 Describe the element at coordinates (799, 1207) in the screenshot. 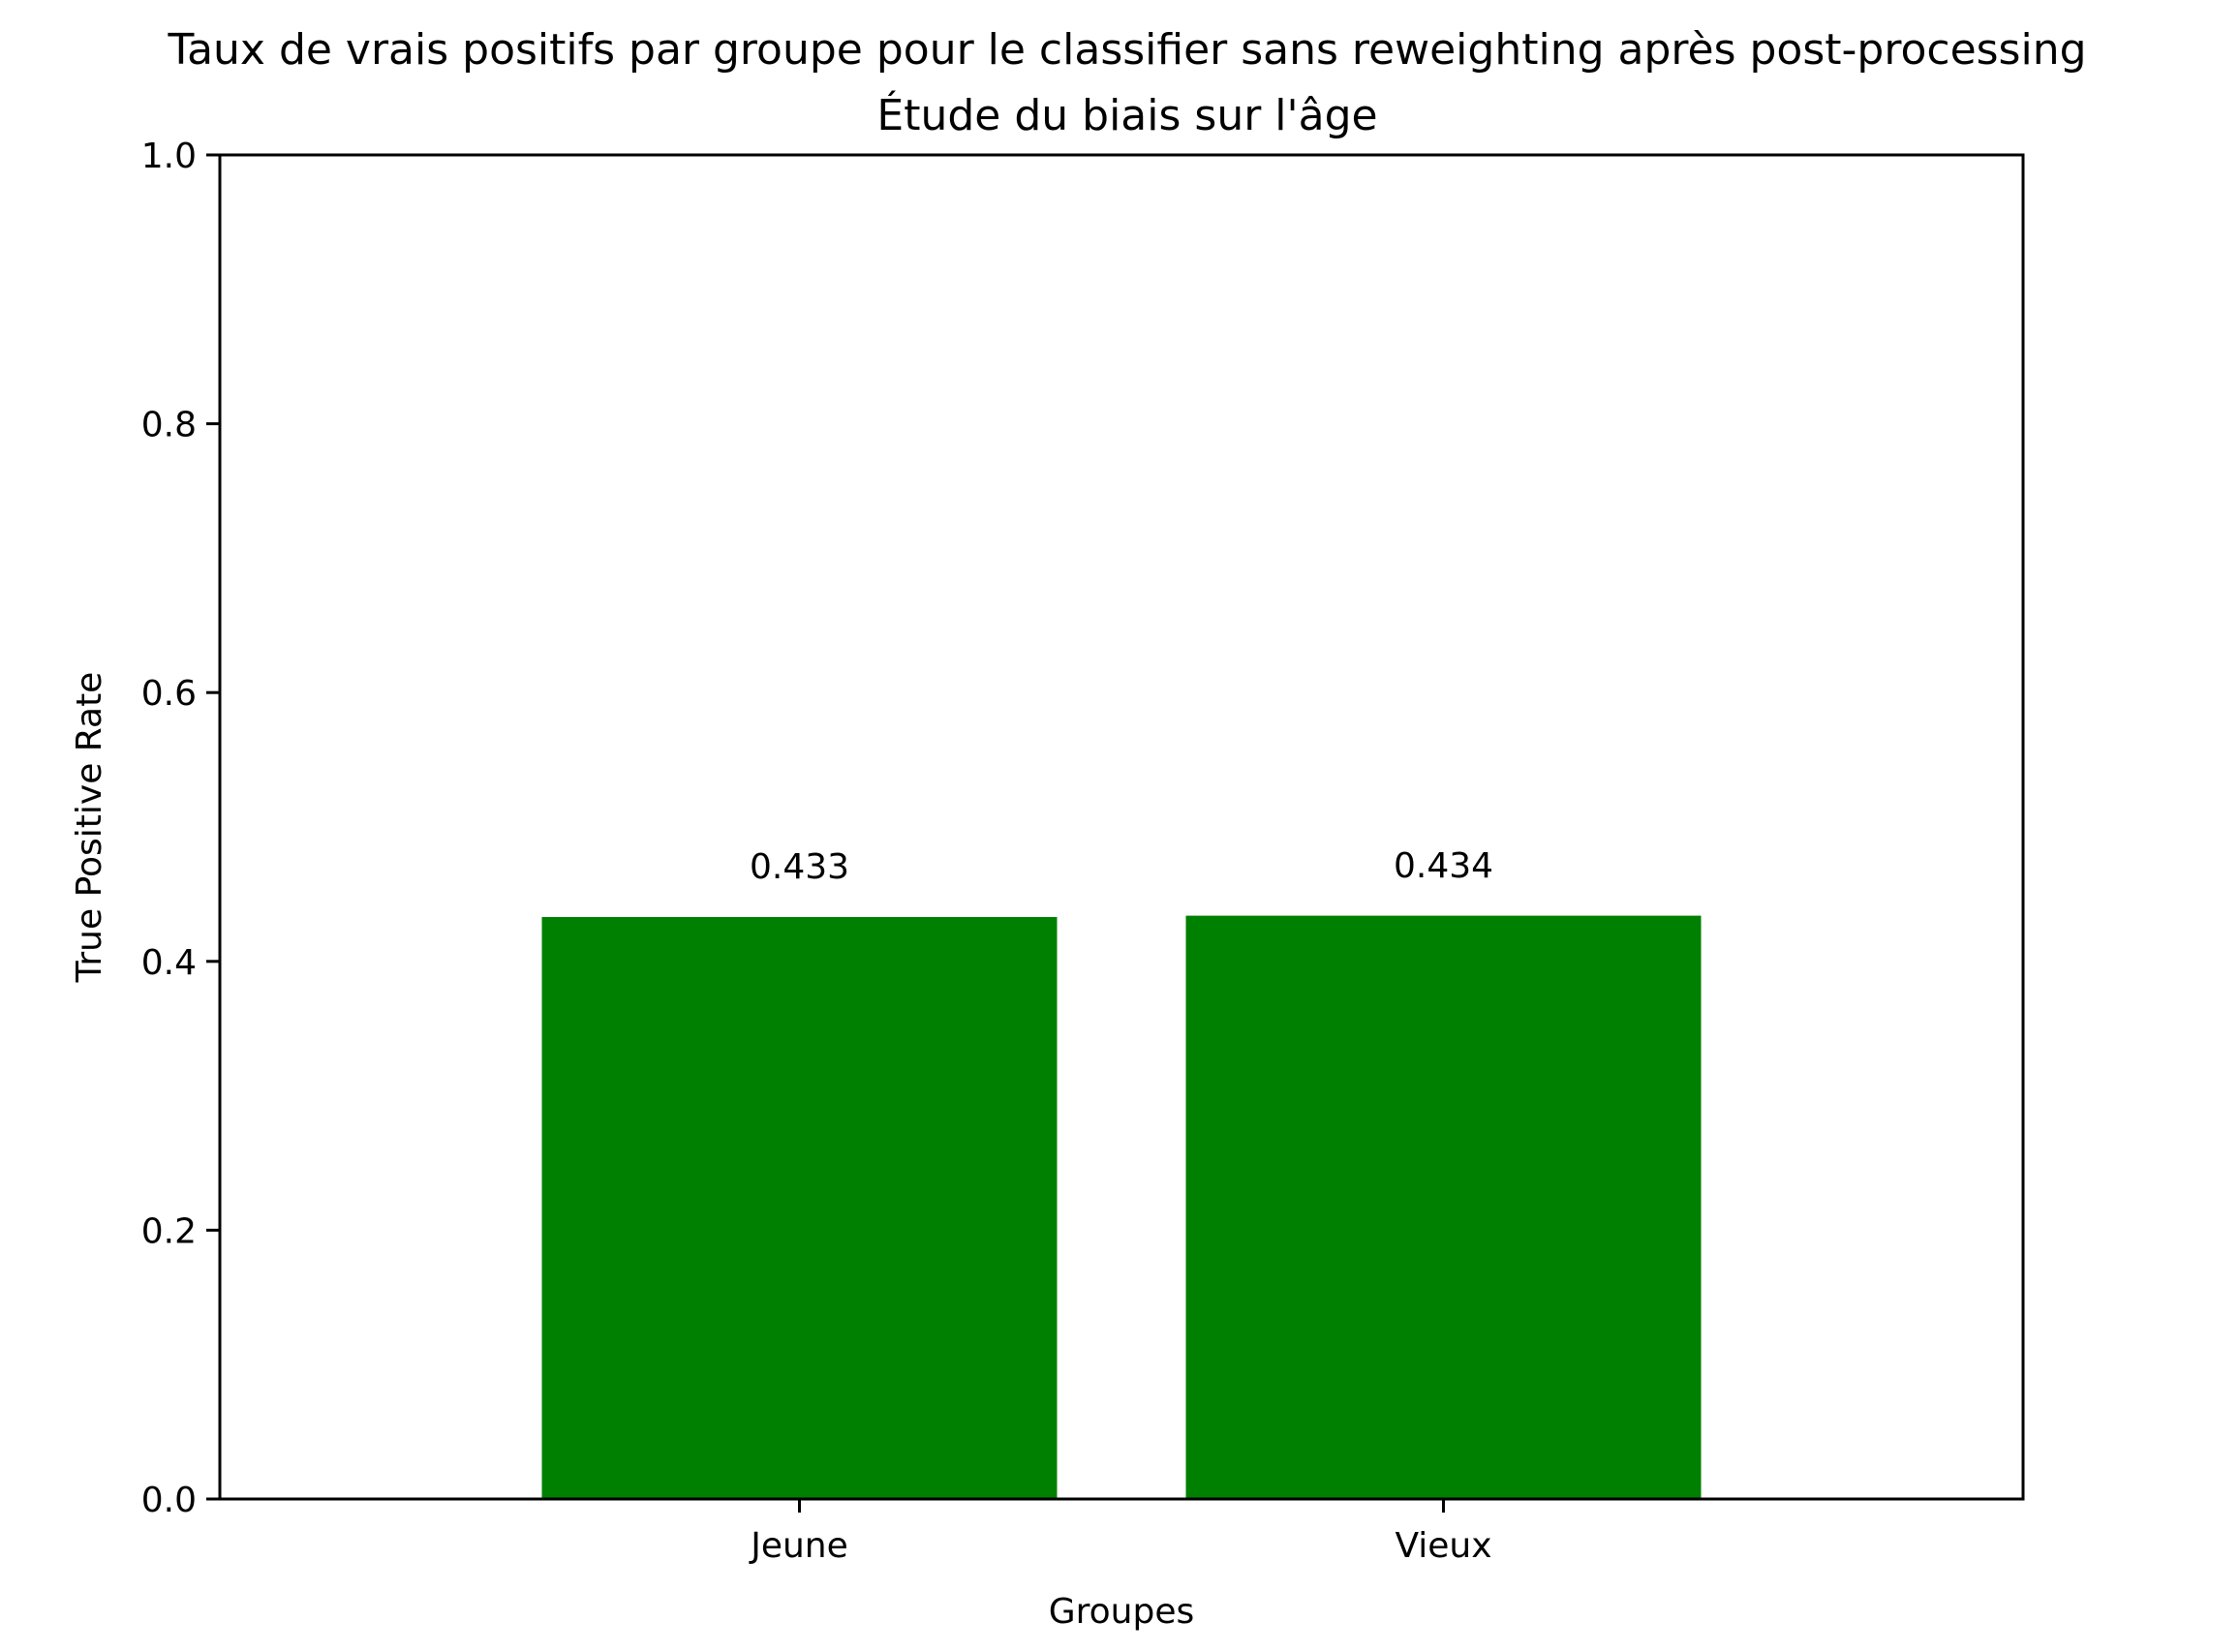

I see `bar-jeune` at that location.